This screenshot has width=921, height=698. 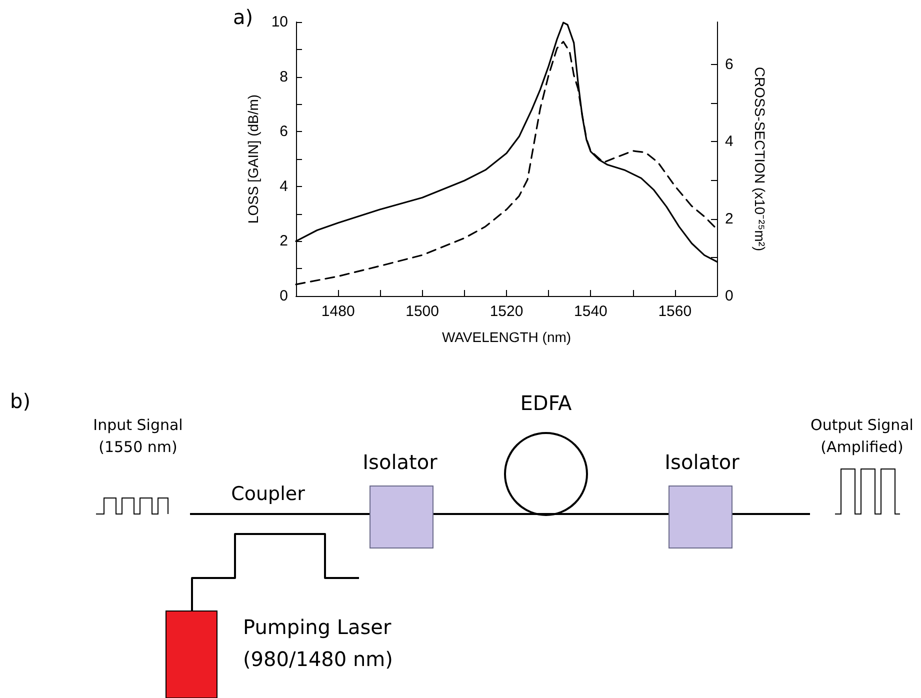 I want to click on text: (980/1480 nm), so click(x=318, y=659).